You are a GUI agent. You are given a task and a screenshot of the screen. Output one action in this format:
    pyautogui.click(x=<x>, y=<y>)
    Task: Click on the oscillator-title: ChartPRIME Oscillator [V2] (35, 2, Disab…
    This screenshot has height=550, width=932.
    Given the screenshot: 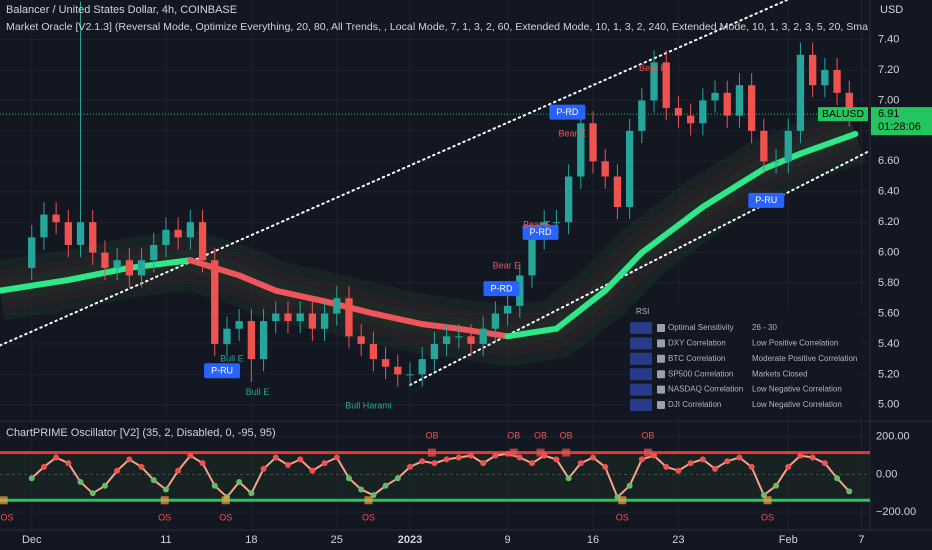 What is the action you would take?
    pyautogui.click(x=141, y=433)
    